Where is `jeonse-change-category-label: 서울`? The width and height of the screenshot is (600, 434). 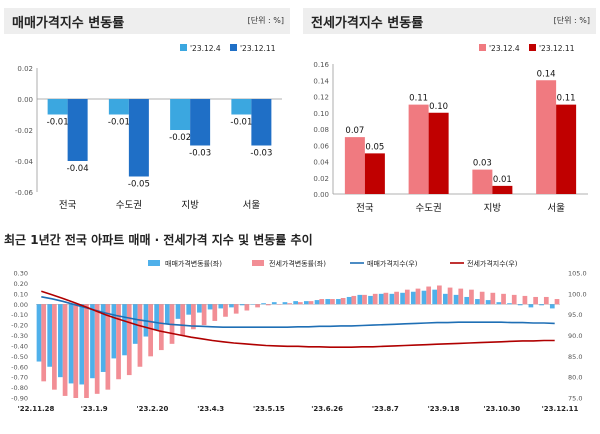 jeonse-change-category-label: 서울 is located at coordinates (556, 208).